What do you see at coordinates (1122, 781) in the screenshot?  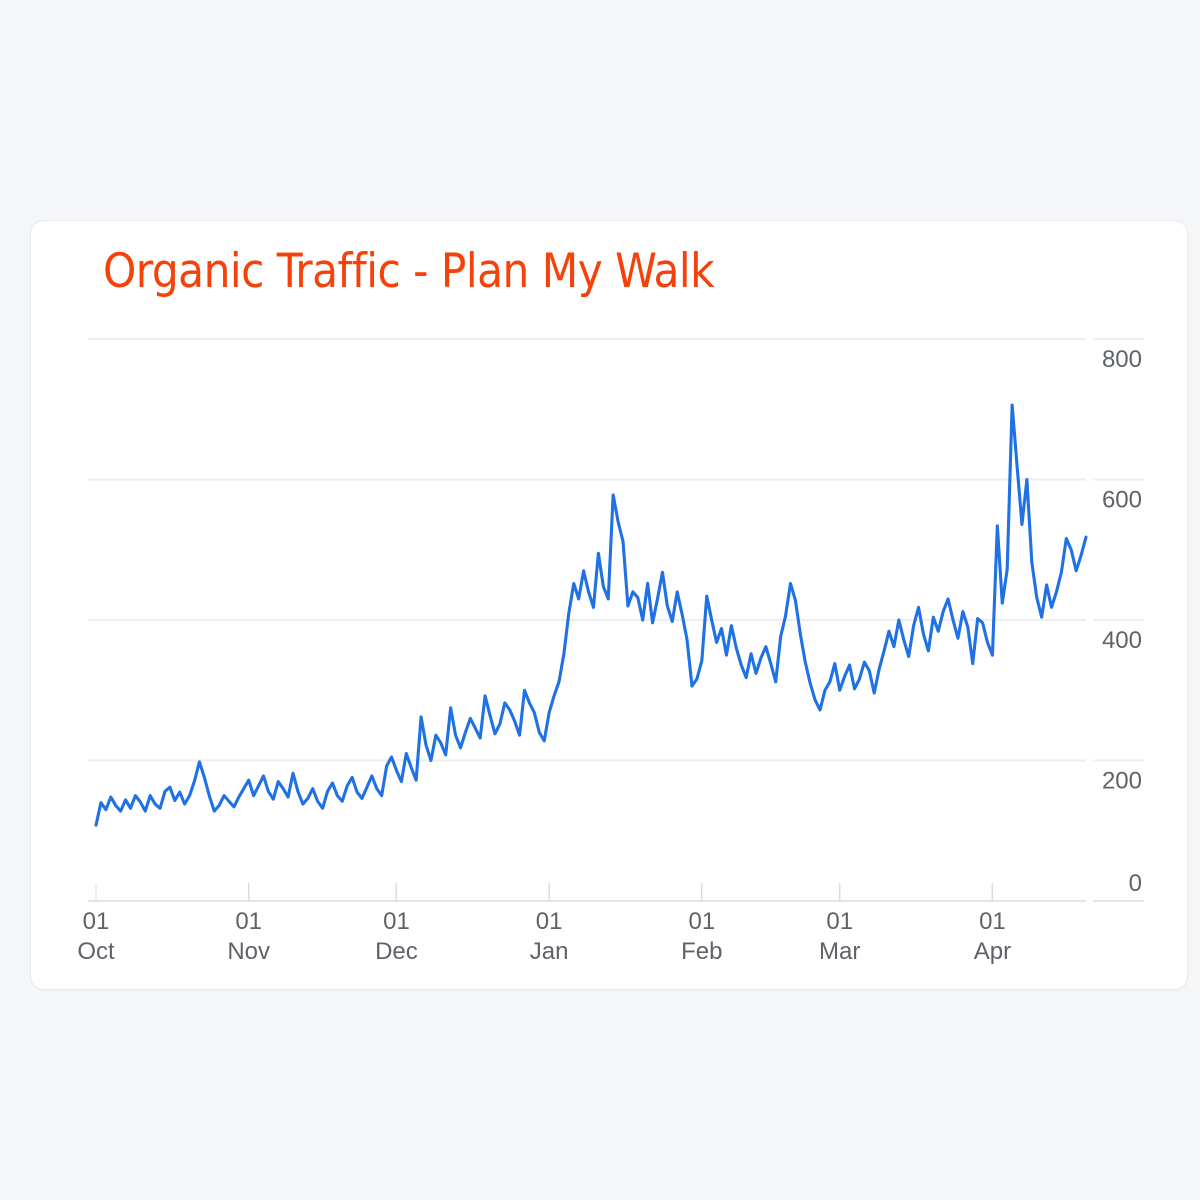 I see `yaxis-tick-label: 200` at bounding box center [1122, 781].